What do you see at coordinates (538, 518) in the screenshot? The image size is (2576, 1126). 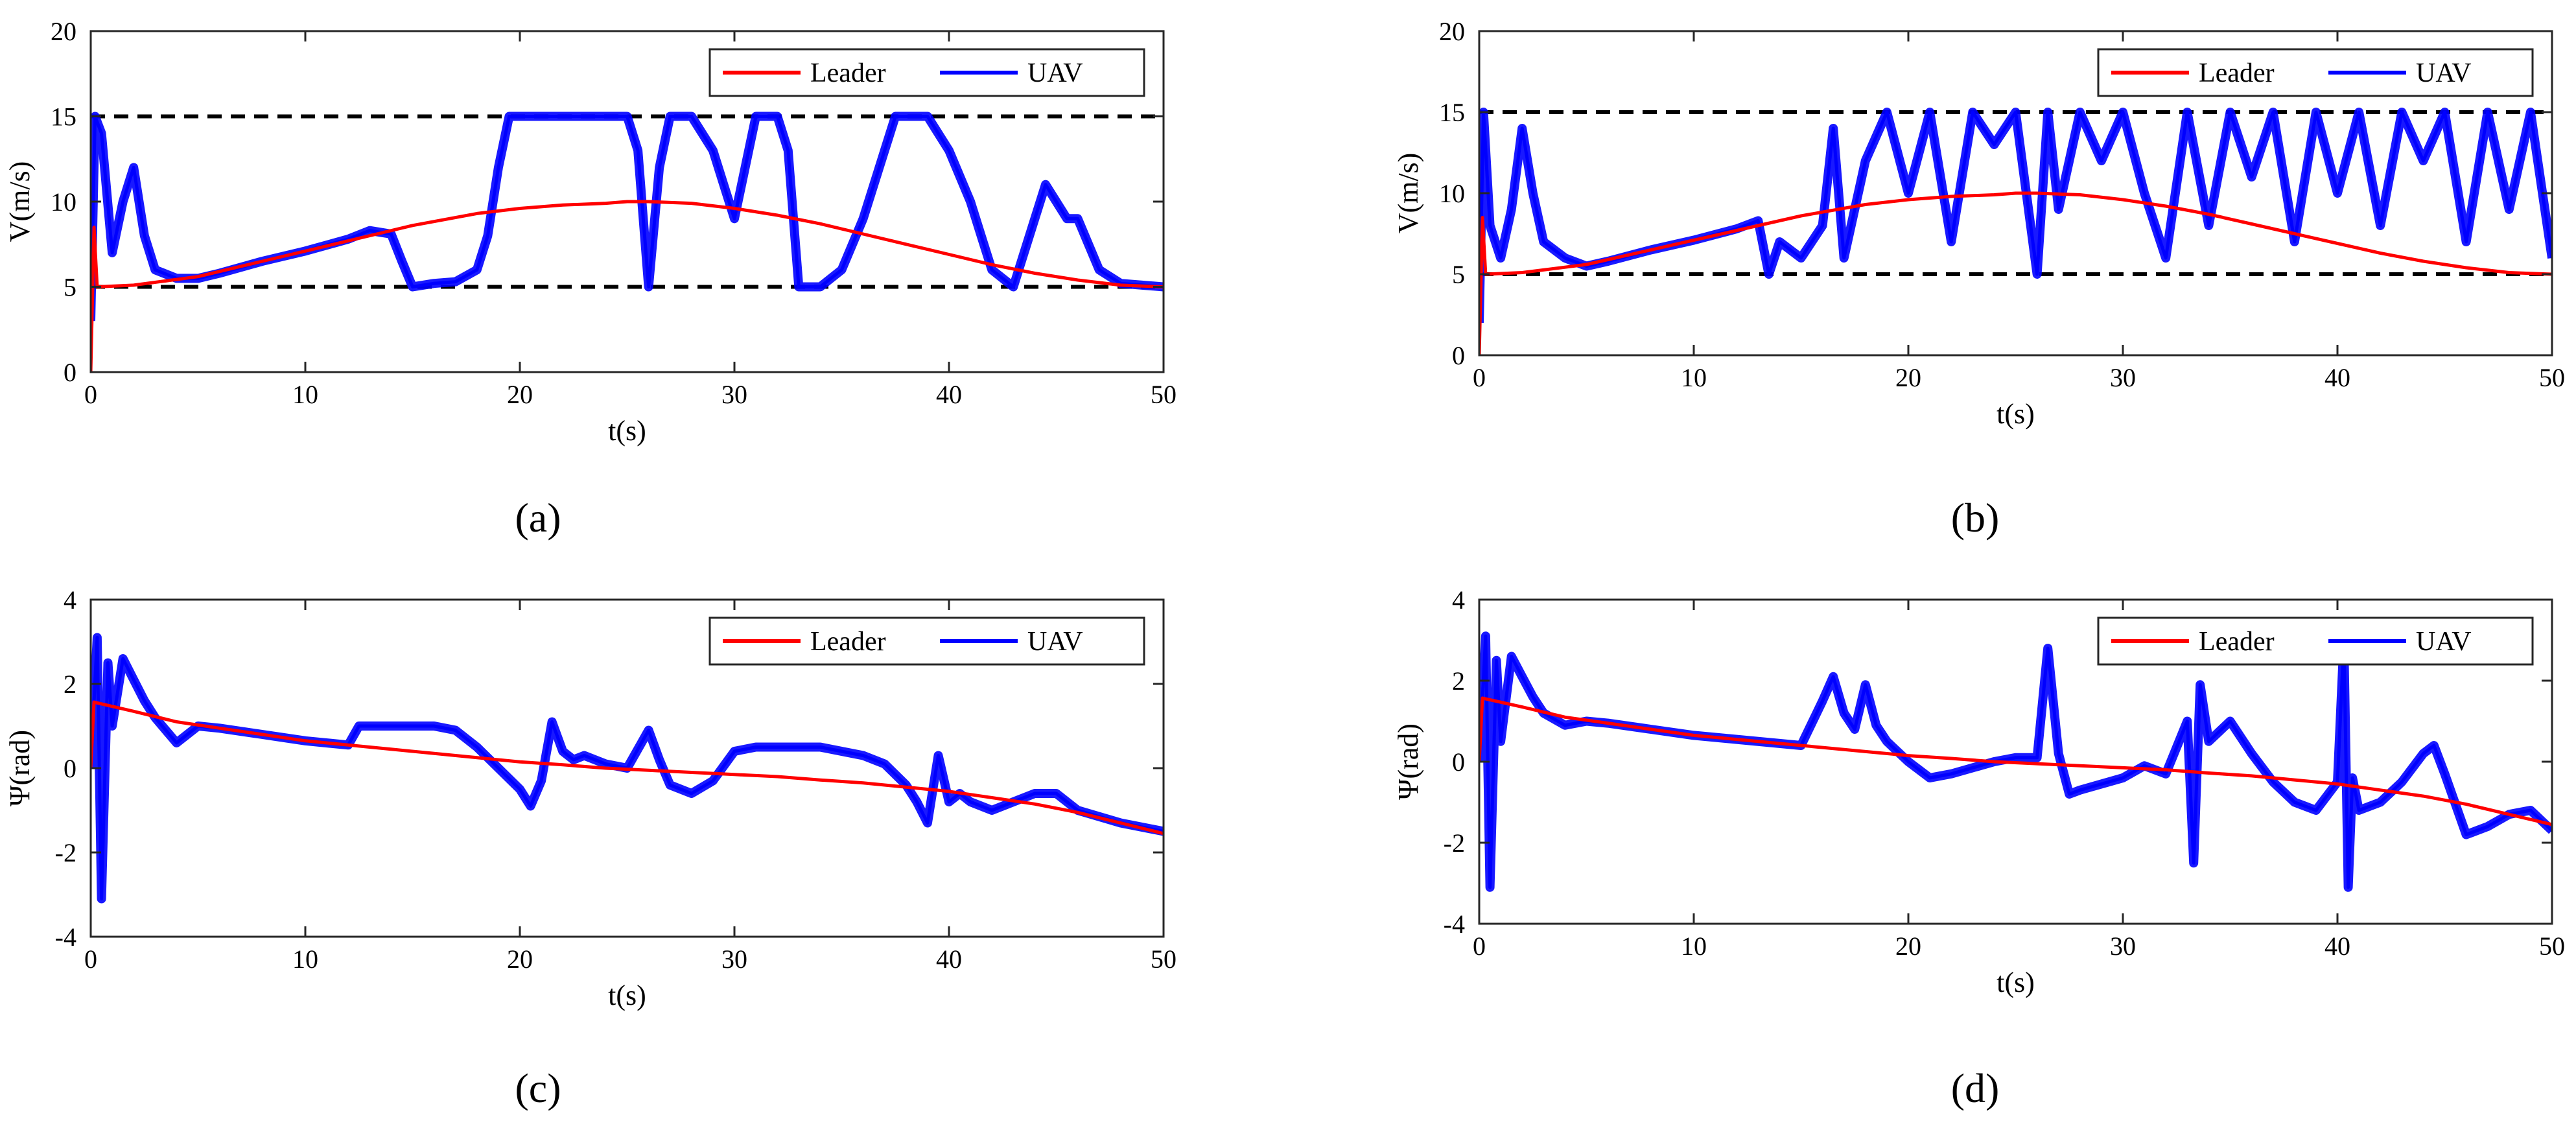 I see `panel-caption: (a)` at bounding box center [538, 518].